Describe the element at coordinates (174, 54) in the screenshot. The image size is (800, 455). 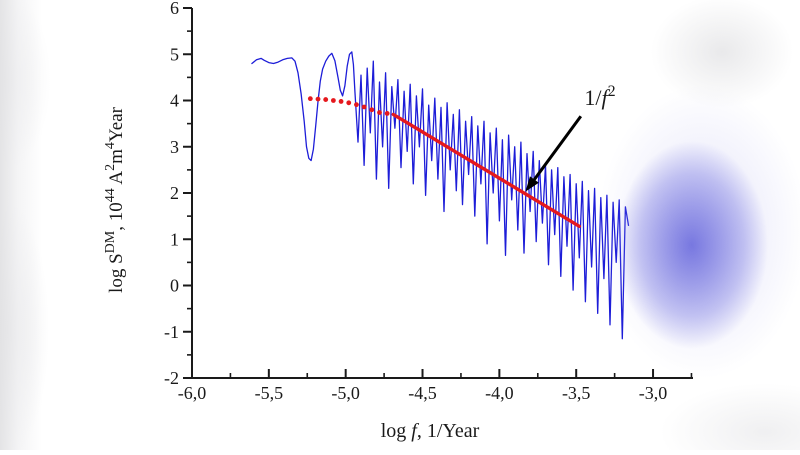
I see `y-tick-label: 5` at that location.